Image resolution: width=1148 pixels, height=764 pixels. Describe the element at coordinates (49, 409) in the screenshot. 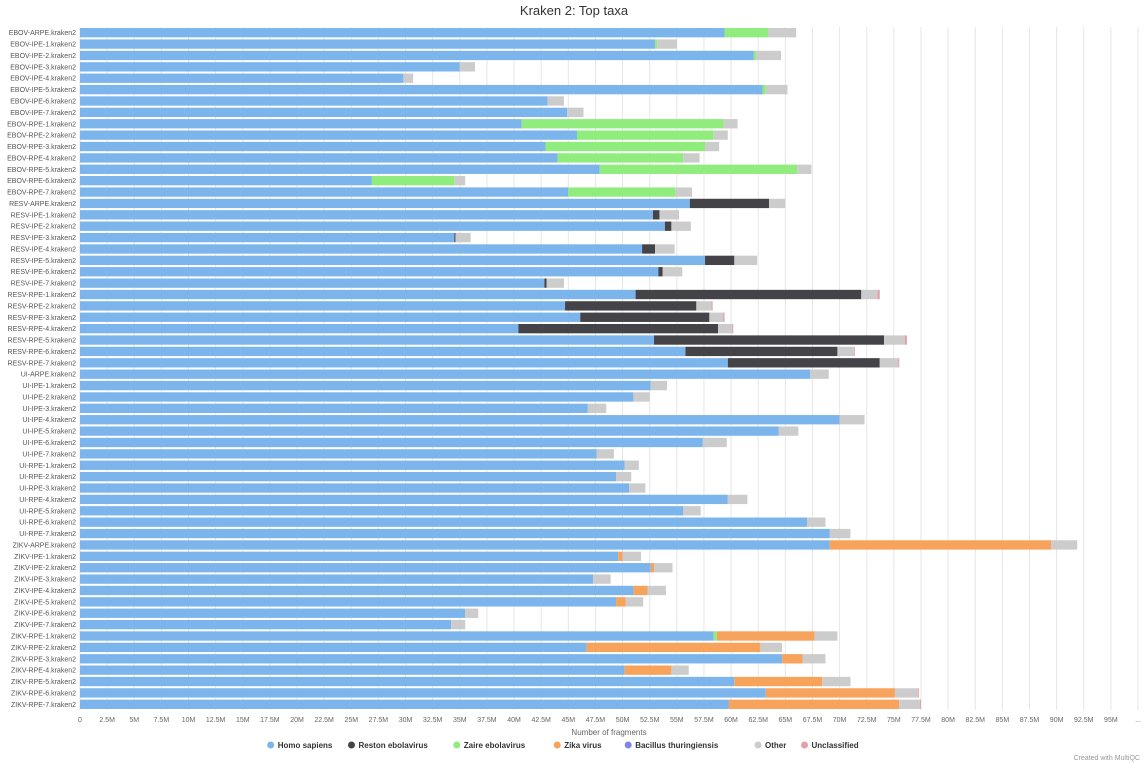

I see `y-category-label: UI-IPE-3.kraken2` at that location.